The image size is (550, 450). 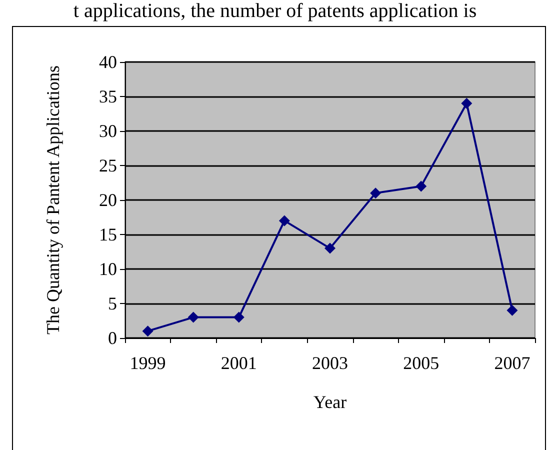 I want to click on x-axis-title: Year, so click(x=330, y=402).